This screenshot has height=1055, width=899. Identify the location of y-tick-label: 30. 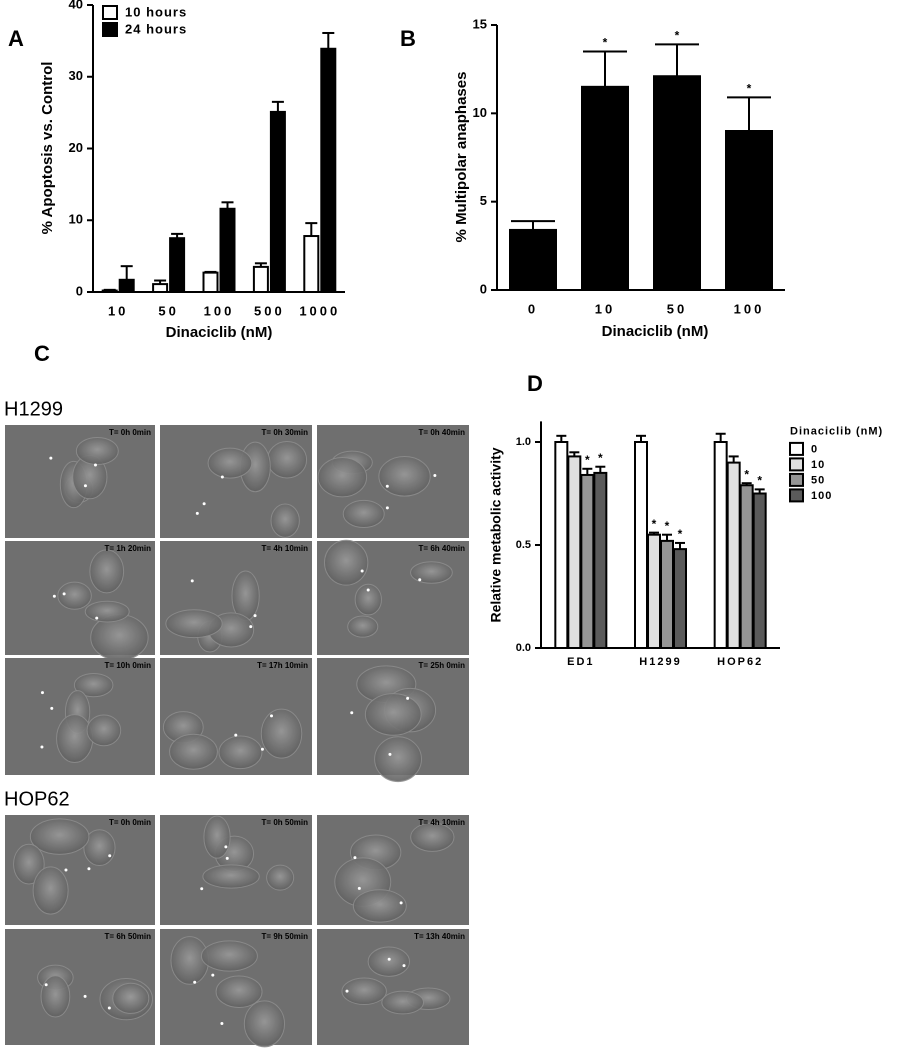
(76, 75).